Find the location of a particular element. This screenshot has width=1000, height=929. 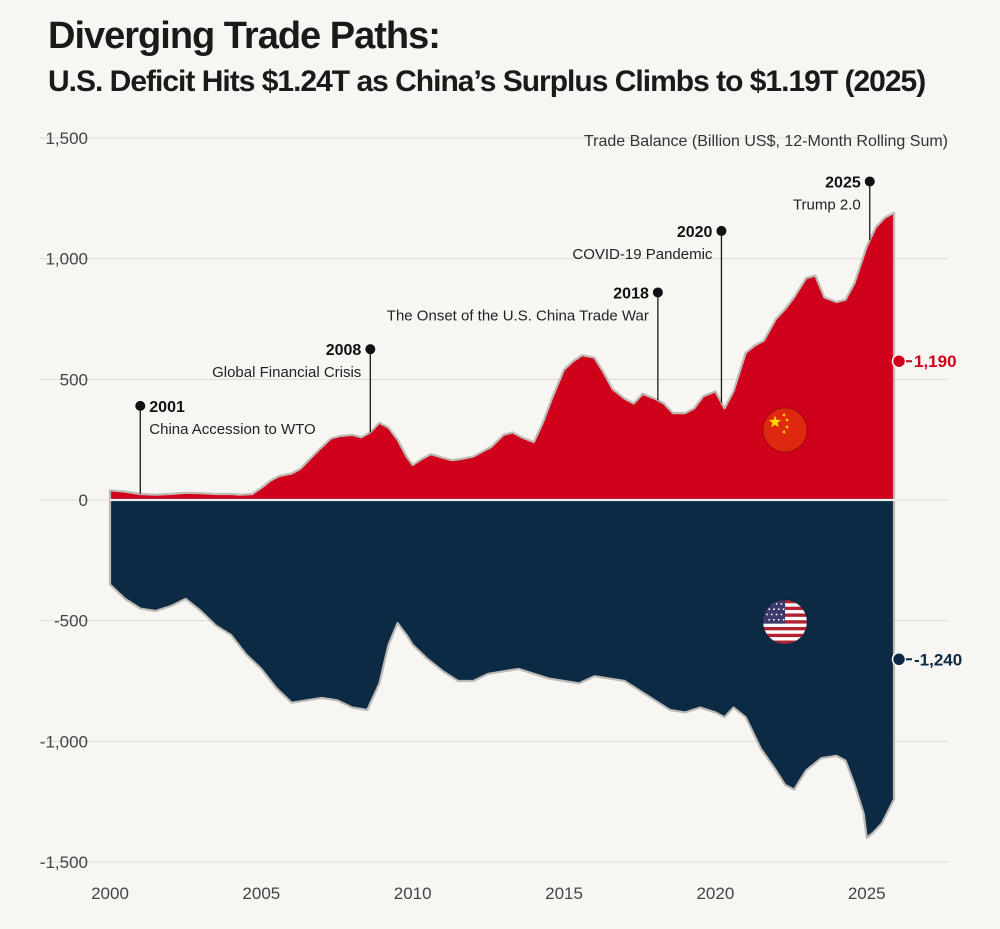

event-annotation: 2025 Trump 2.0 is located at coordinates (834, 207).